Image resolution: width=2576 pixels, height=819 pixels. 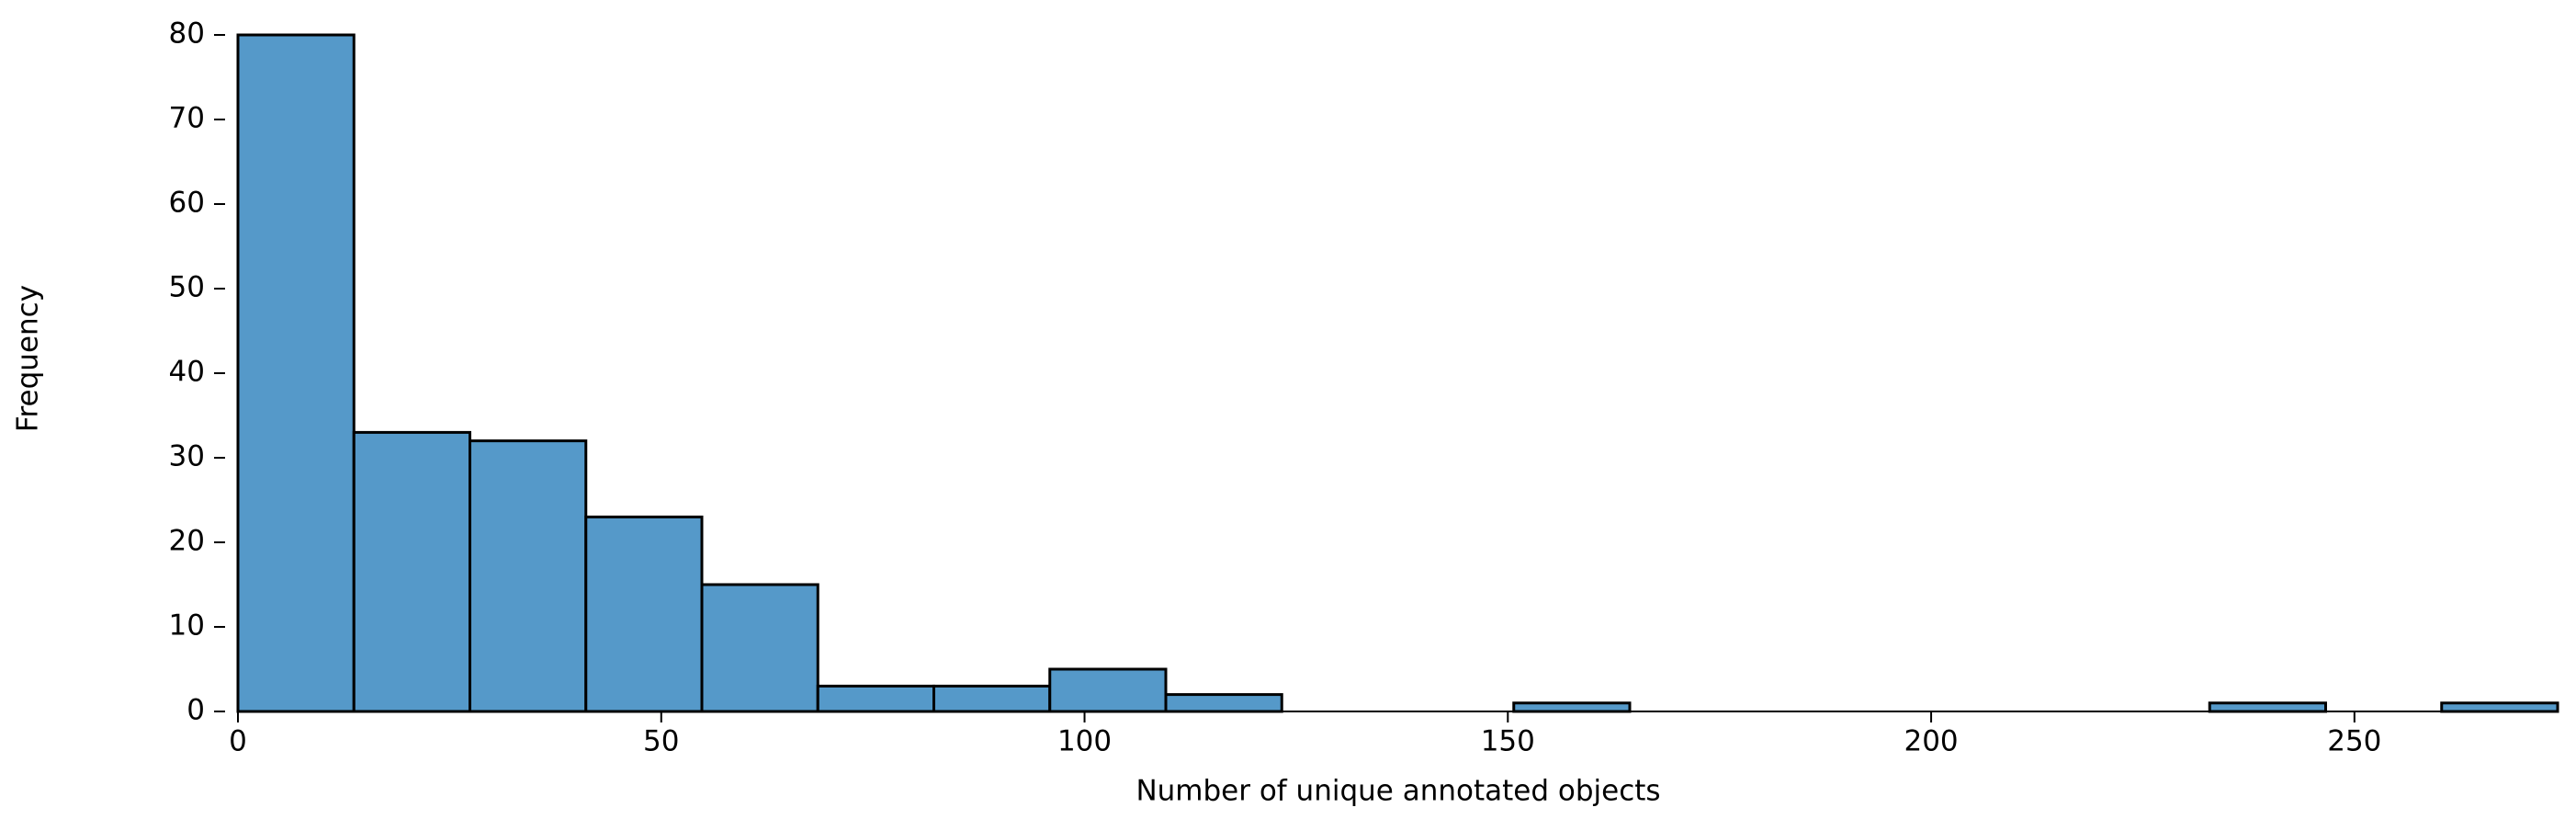 I want to click on x-tick-label: 250, so click(x=2354, y=741).